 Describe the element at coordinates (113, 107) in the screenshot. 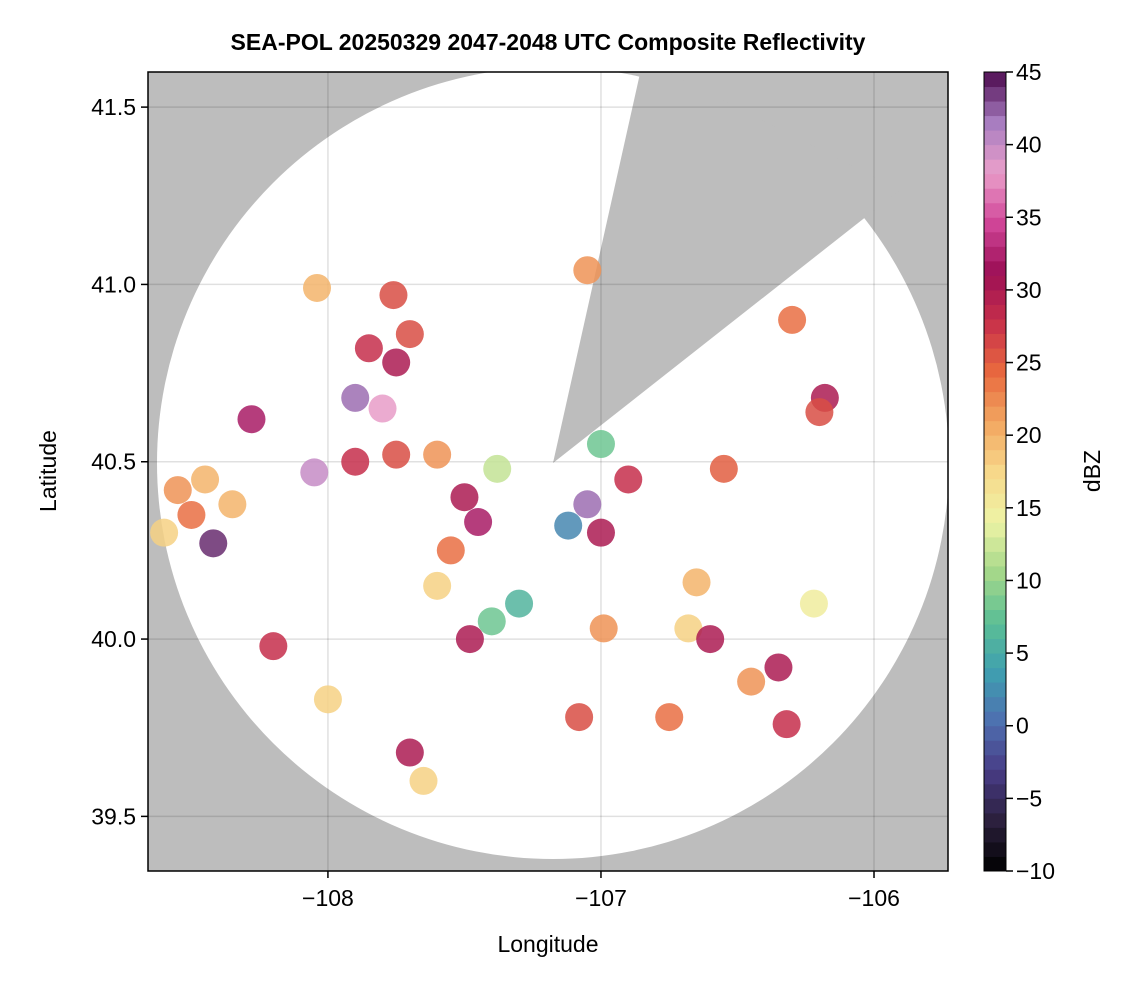

I see `y-tick-label: 41.5` at that location.